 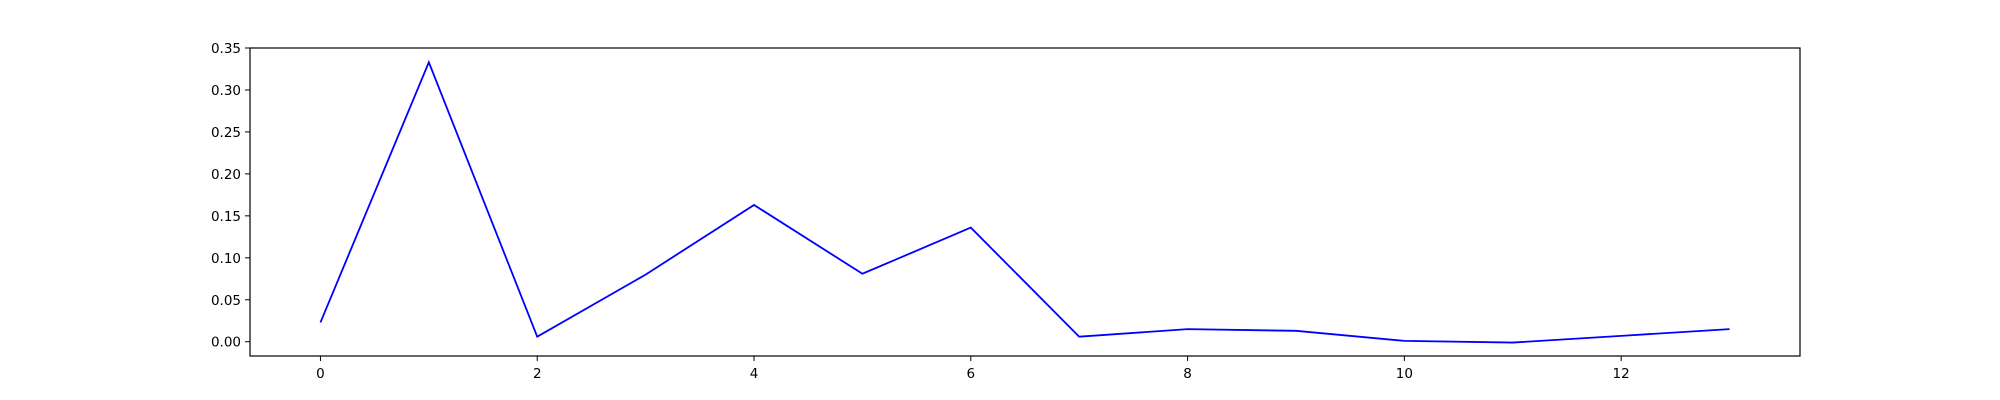 I want to click on x-tick-label: 0, so click(x=320, y=374).